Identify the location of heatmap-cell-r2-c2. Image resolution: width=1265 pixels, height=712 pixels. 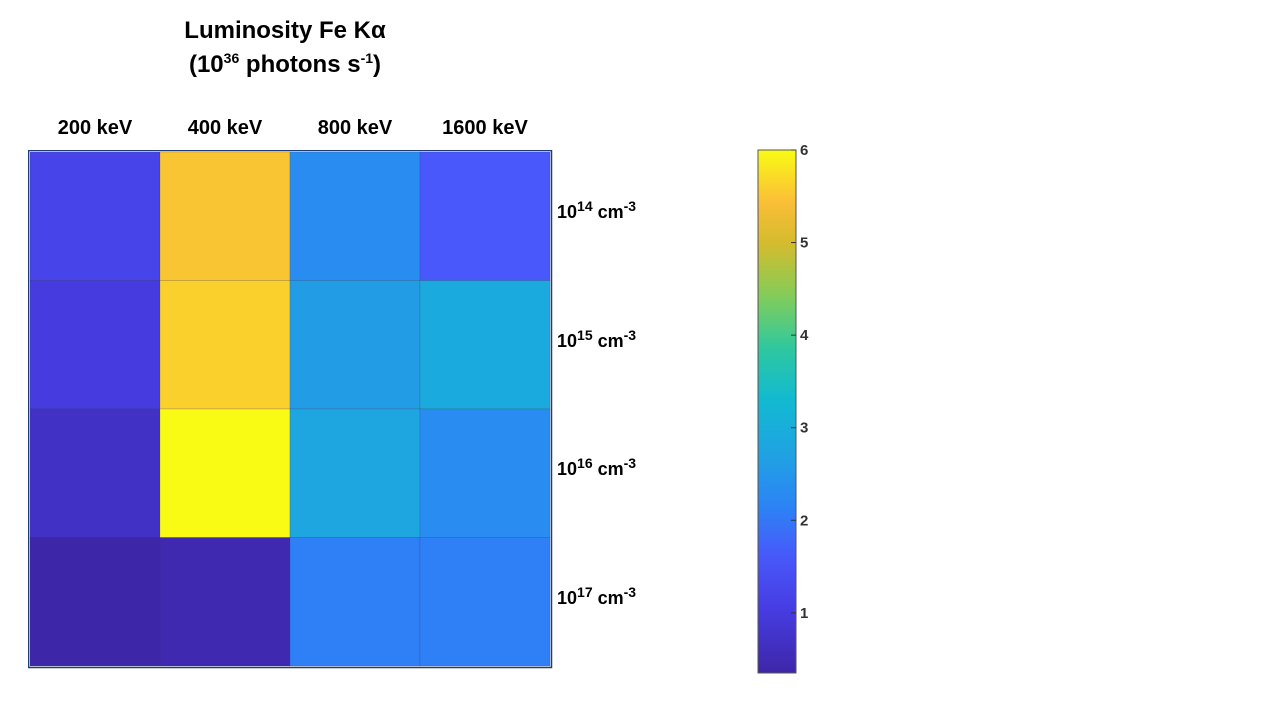
(355, 473).